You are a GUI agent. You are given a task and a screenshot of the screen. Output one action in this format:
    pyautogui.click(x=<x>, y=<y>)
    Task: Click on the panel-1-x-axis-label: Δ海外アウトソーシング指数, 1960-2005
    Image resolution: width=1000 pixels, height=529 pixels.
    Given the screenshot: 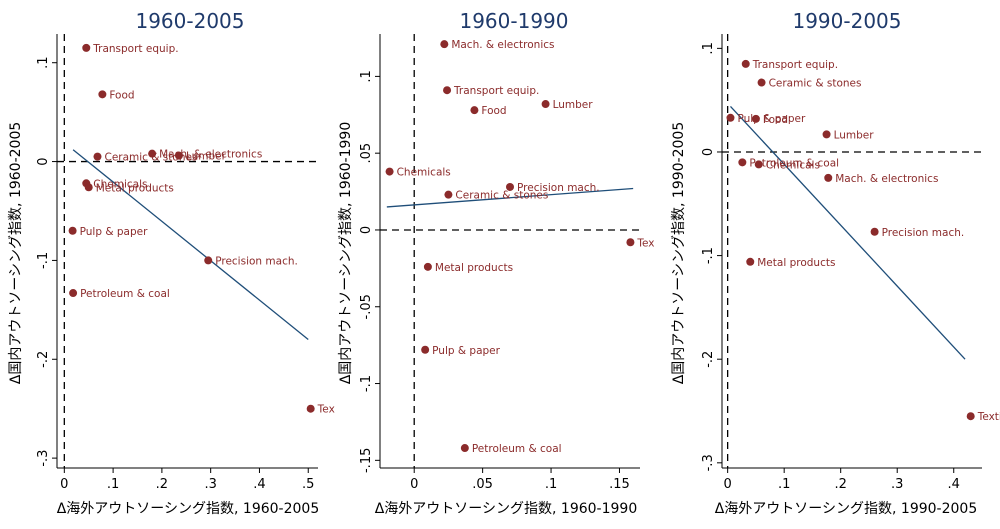 What is the action you would take?
    pyautogui.click(x=188, y=509)
    